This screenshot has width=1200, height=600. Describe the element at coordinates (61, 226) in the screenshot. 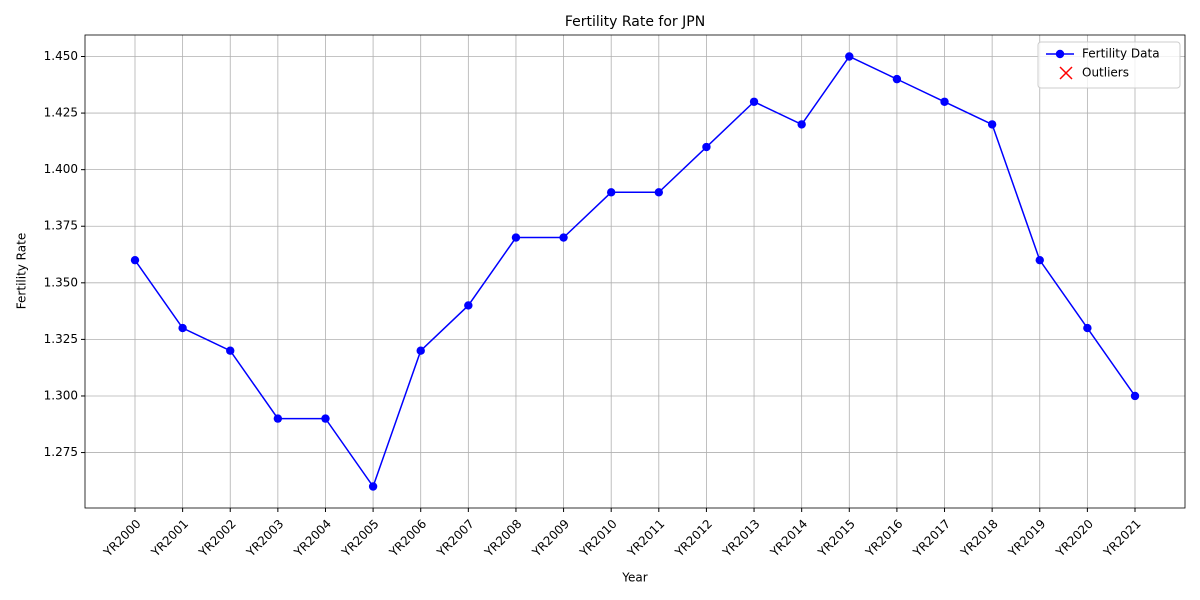

I see `y-tick-label: 1.375` at that location.